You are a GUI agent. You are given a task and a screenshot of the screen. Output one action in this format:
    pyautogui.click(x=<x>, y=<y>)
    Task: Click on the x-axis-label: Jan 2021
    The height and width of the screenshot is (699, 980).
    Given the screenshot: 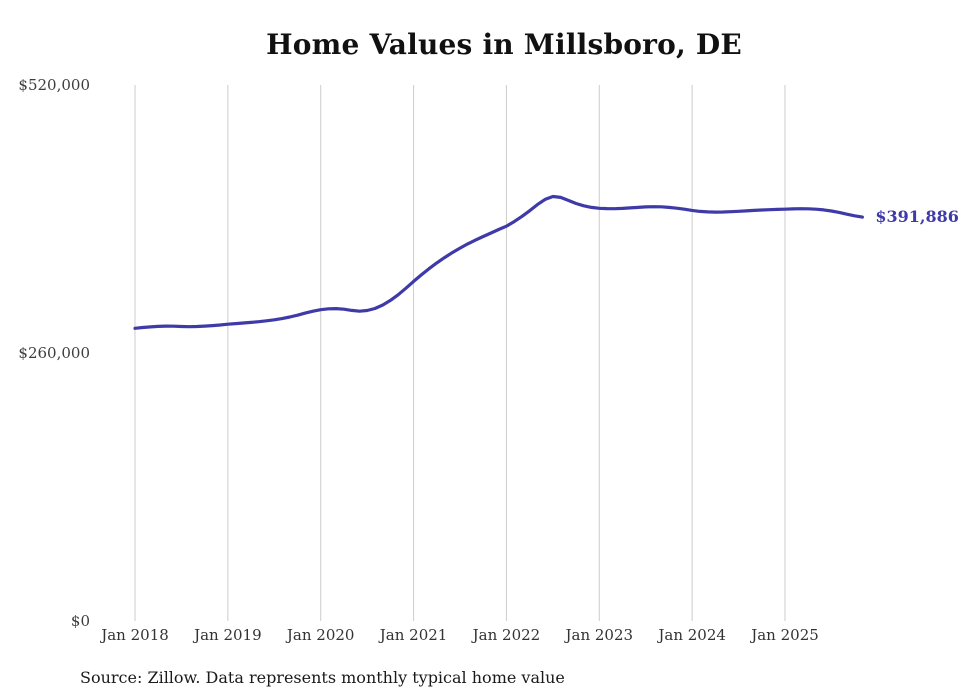 What is the action you would take?
    pyautogui.click(x=413, y=635)
    